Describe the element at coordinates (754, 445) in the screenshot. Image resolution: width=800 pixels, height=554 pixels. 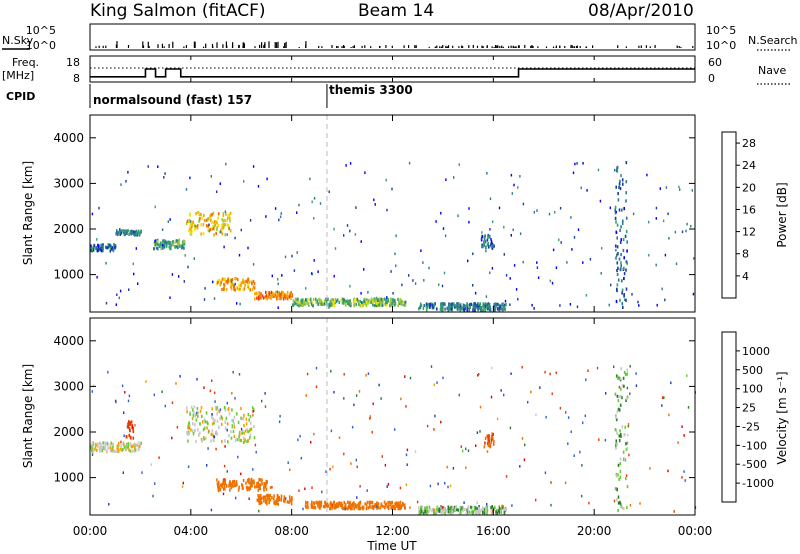
I see `velocity-colorbar-tick-label: -100` at that location.